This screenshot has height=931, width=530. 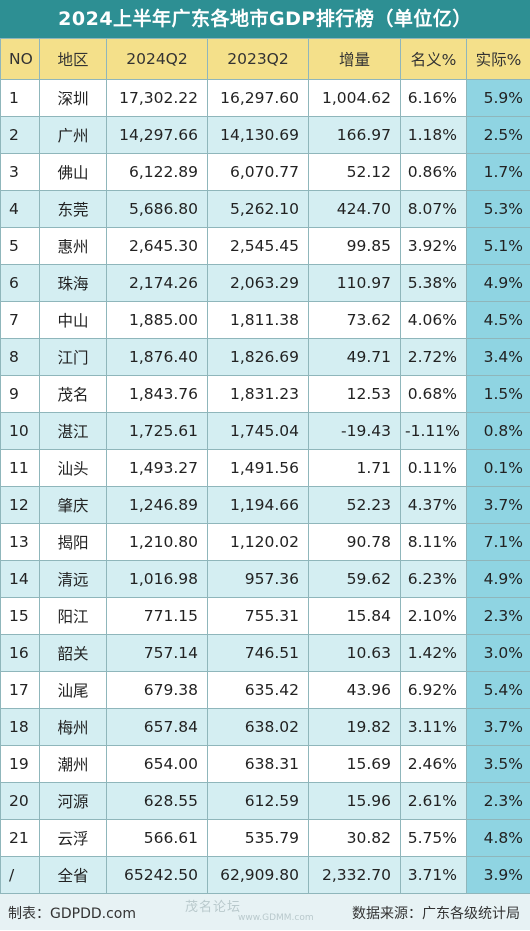 What do you see at coordinates (258, 653) in the screenshot?
I see `cell-gdp-2023q2: 746.51` at bounding box center [258, 653].